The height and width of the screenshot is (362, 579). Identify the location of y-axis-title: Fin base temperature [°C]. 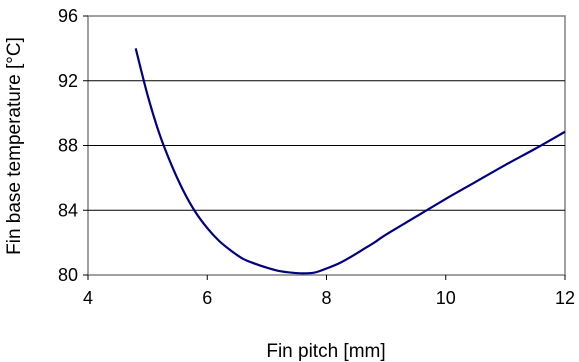
(14, 146).